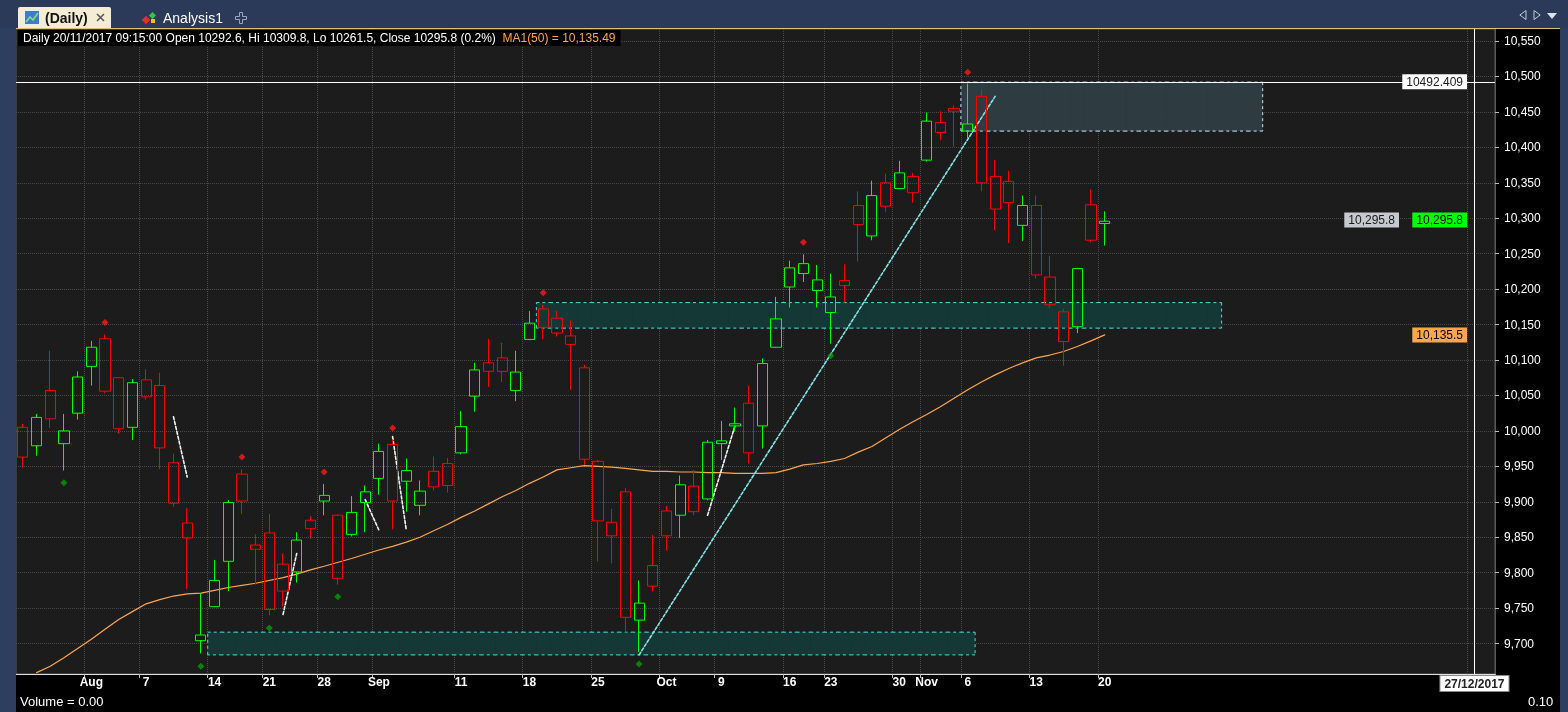 This screenshot has width=1568, height=712. I want to click on y-tick-label: 9,750, so click(1519, 608).